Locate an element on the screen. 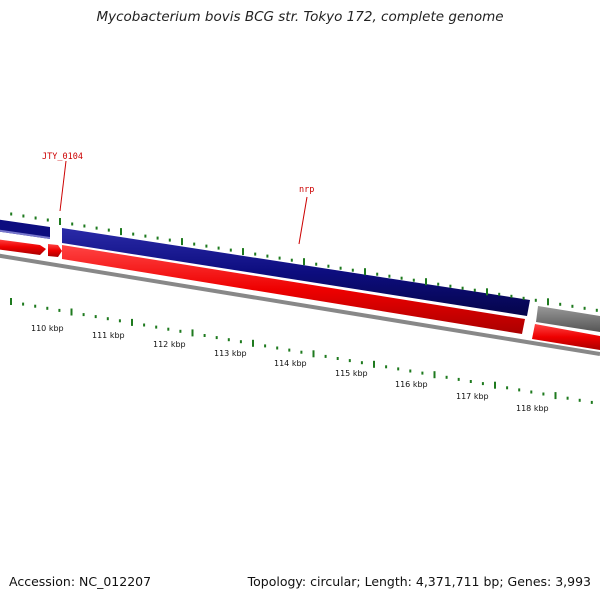 The height and width of the screenshot is (600, 600). gene-pointer-nrp is located at coordinates (303, 220).